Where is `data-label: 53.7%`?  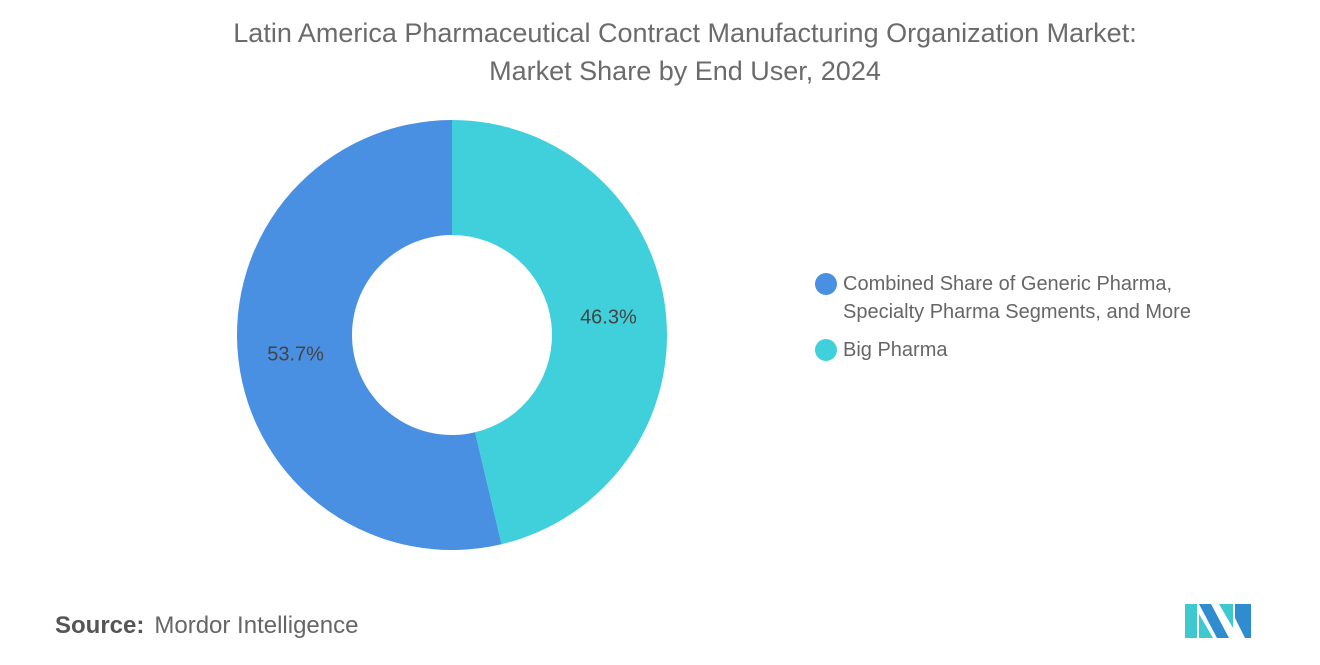
data-label: 53.7% is located at coordinates (295, 354).